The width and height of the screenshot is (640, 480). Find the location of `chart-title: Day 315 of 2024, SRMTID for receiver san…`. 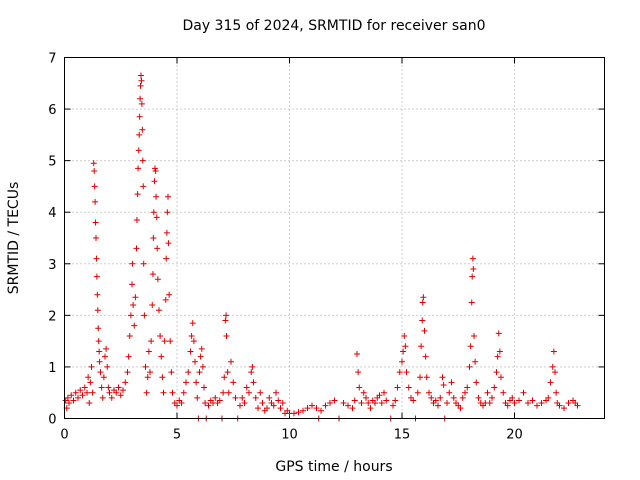

chart-title: Day 315 of 2024, SRMTID for receiver san… is located at coordinates (333, 26).